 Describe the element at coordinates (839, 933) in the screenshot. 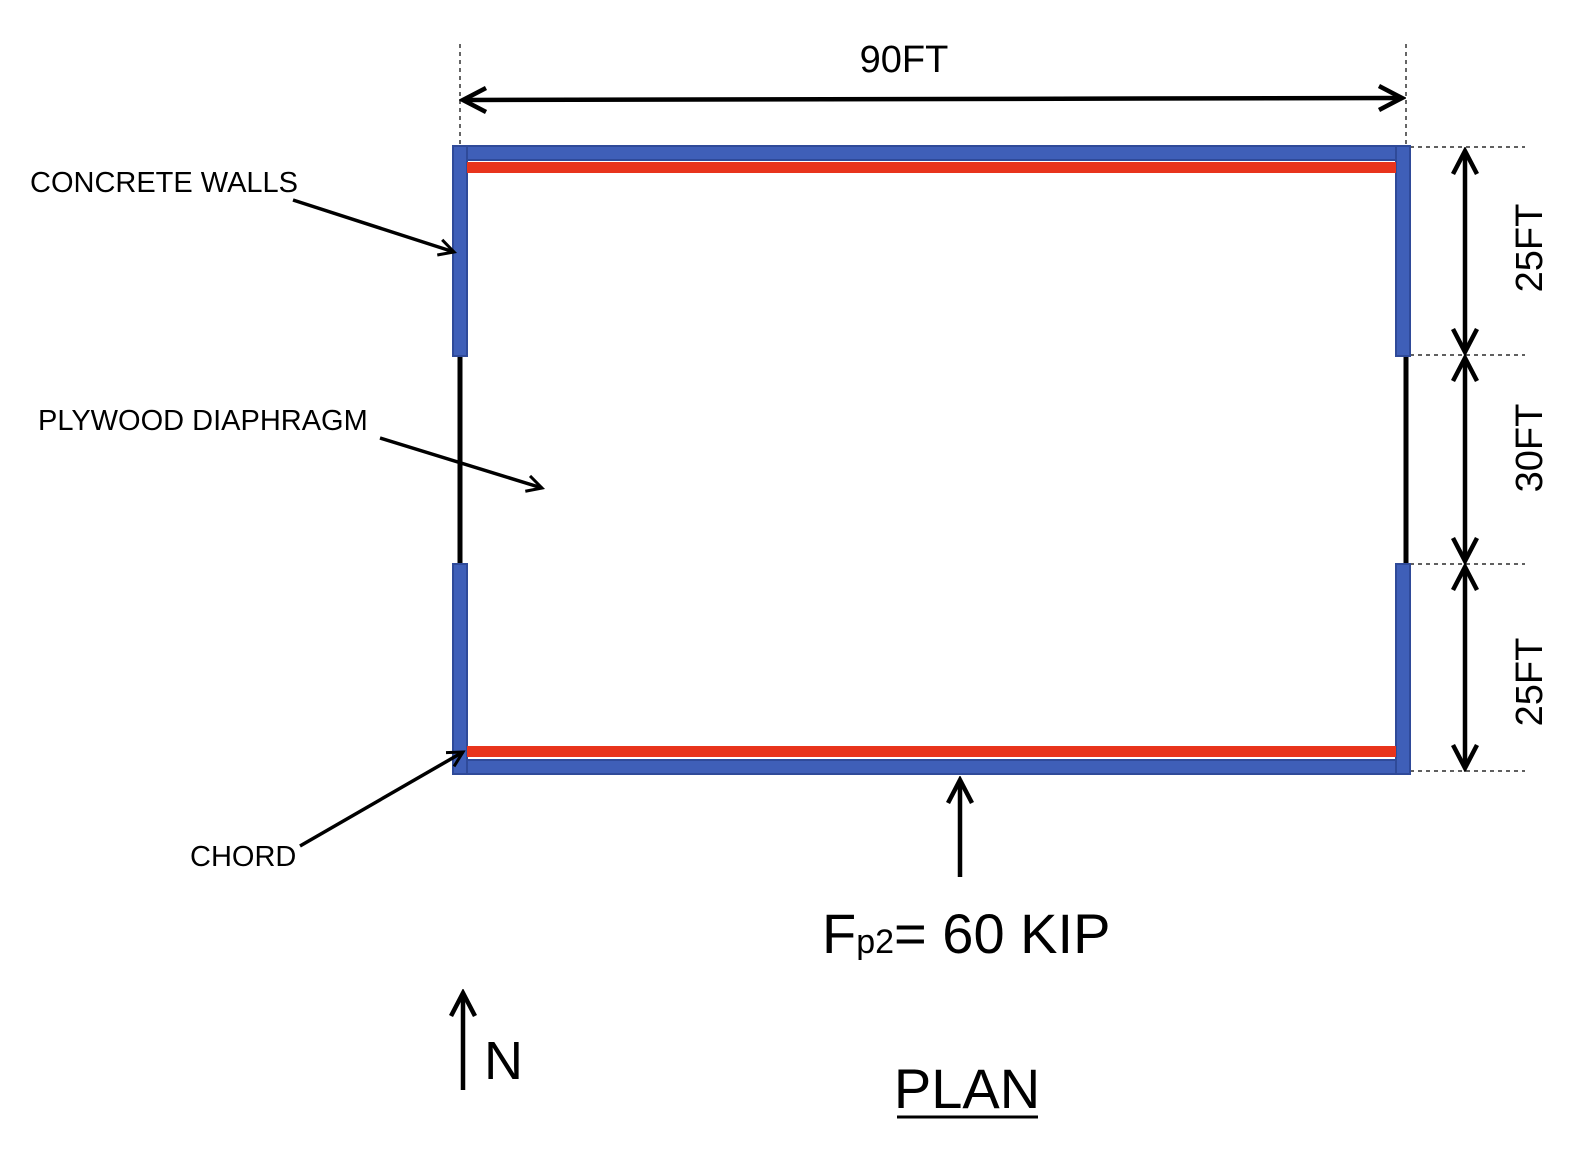

I see `load-symbol: F` at that location.